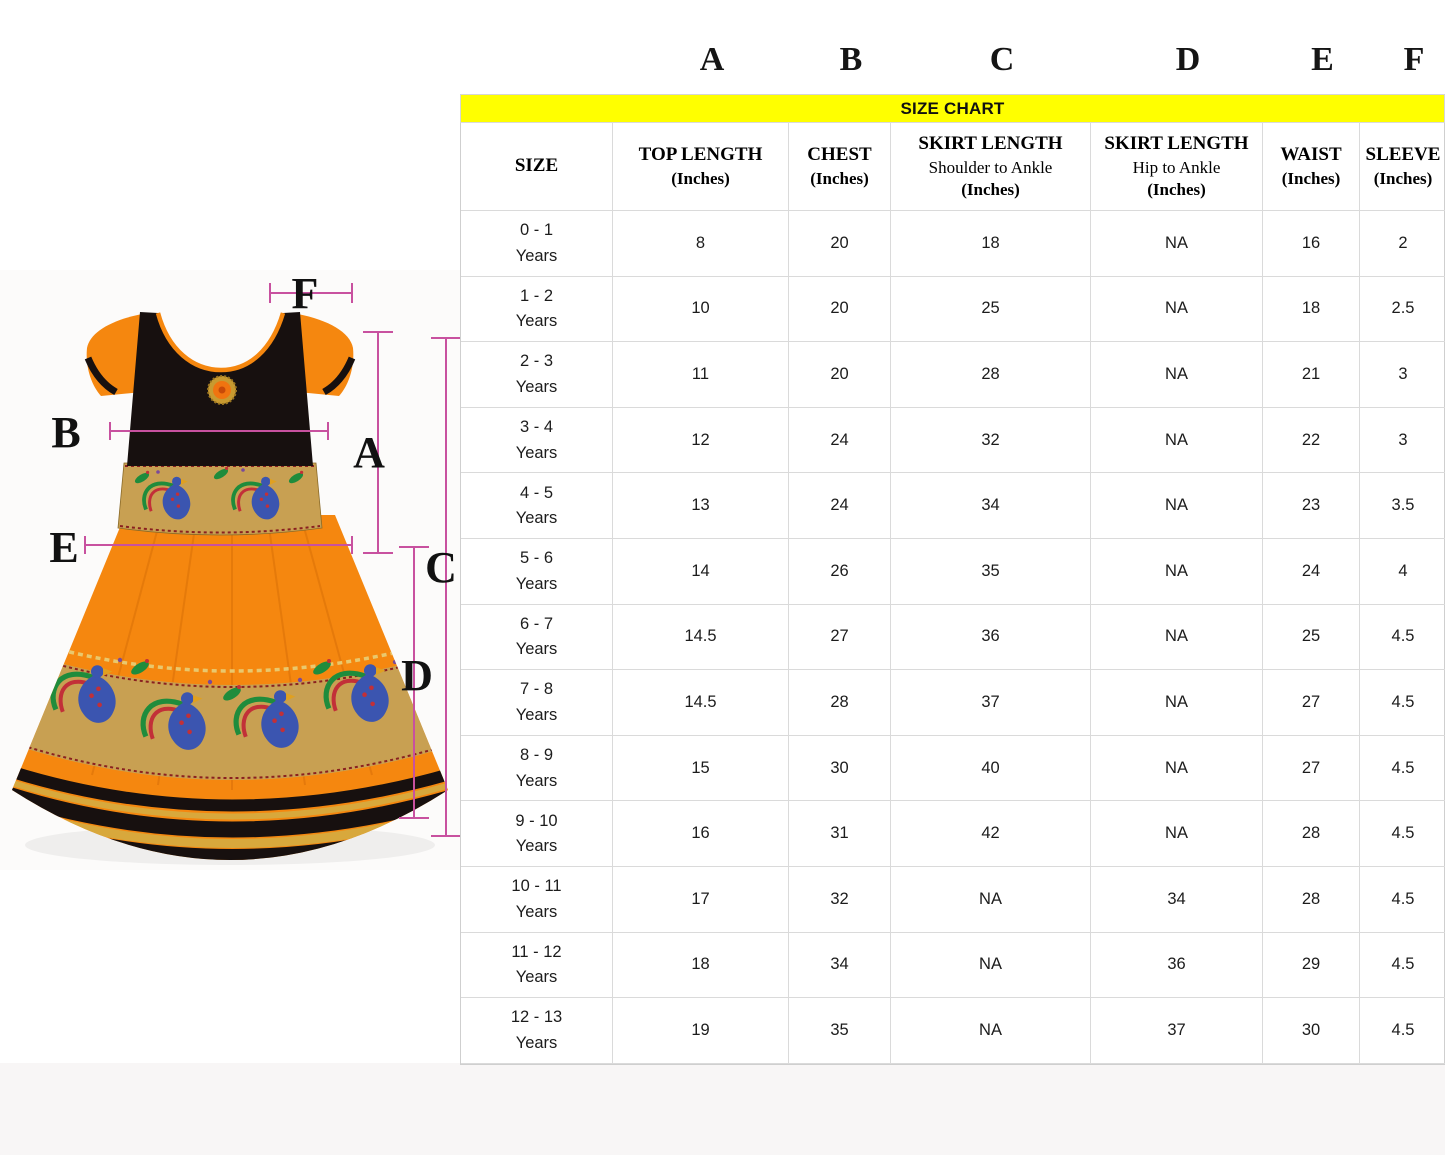 The height and width of the screenshot is (1155, 1445). What do you see at coordinates (1402, 572) in the screenshot?
I see `value-cell-f: 4` at bounding box center [1402, 572].